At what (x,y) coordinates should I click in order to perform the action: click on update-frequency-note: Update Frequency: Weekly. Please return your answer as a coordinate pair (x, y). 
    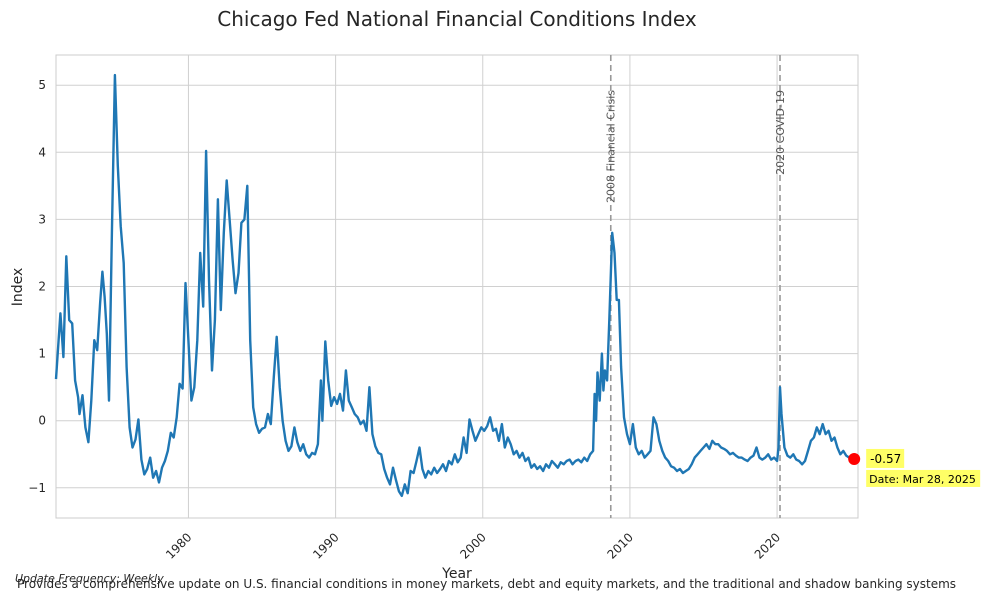
    Looking at the image, I should click on (89, 578).